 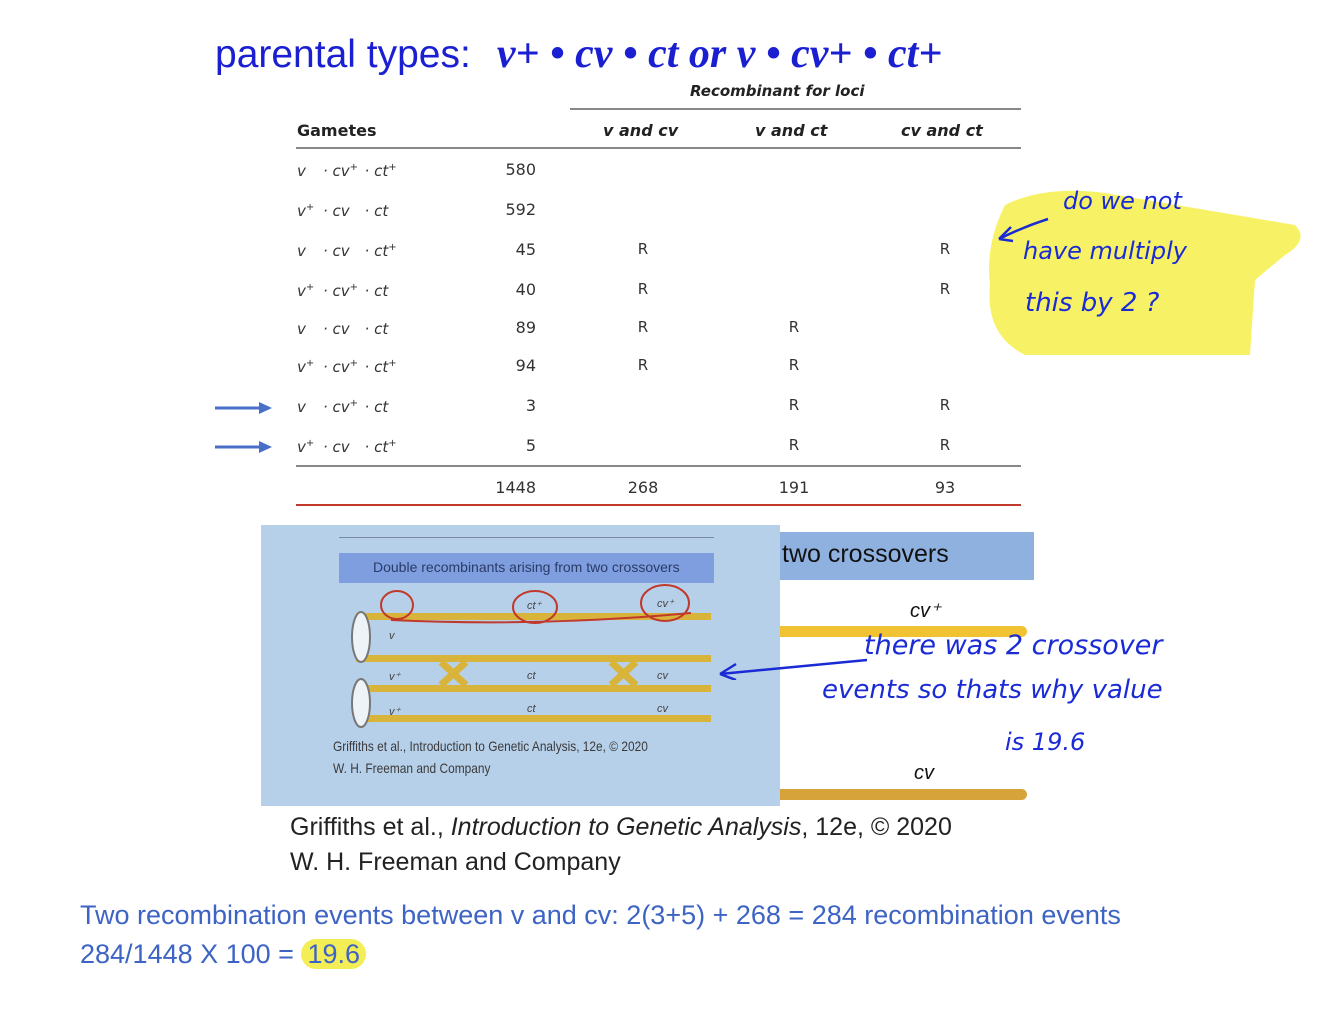 I want to click on citation-edition: , 12e, © 2020, so click(x=876, y=827).